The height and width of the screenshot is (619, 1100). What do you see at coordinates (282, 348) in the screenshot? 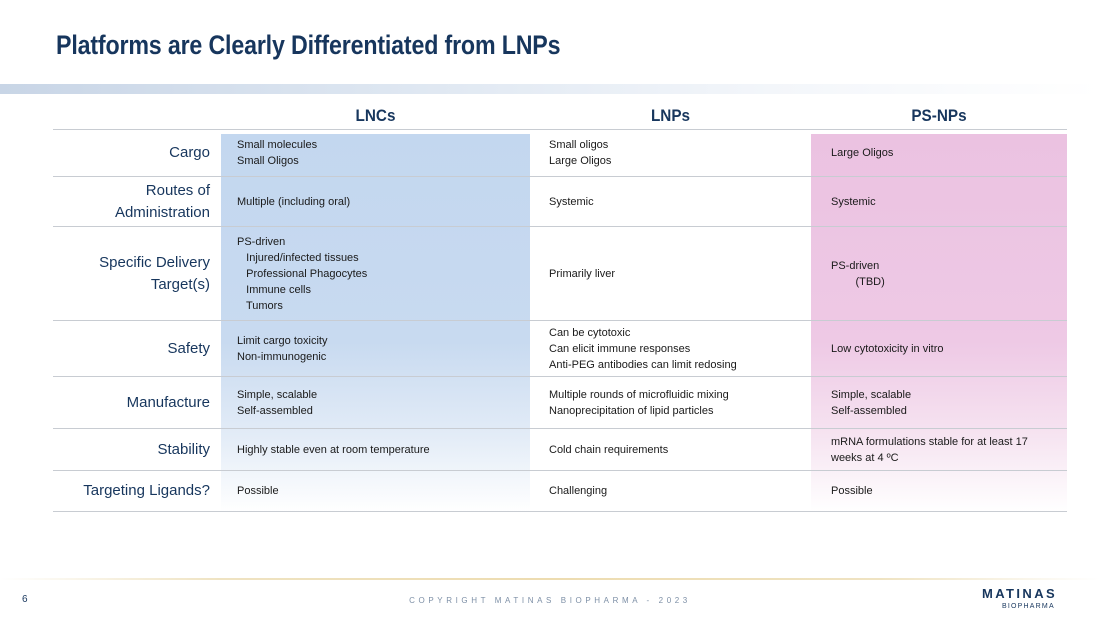
I see `cell-safety-lncs: Limit cargo toxicity Non-immunogenic` at bounding box center [282, 348].